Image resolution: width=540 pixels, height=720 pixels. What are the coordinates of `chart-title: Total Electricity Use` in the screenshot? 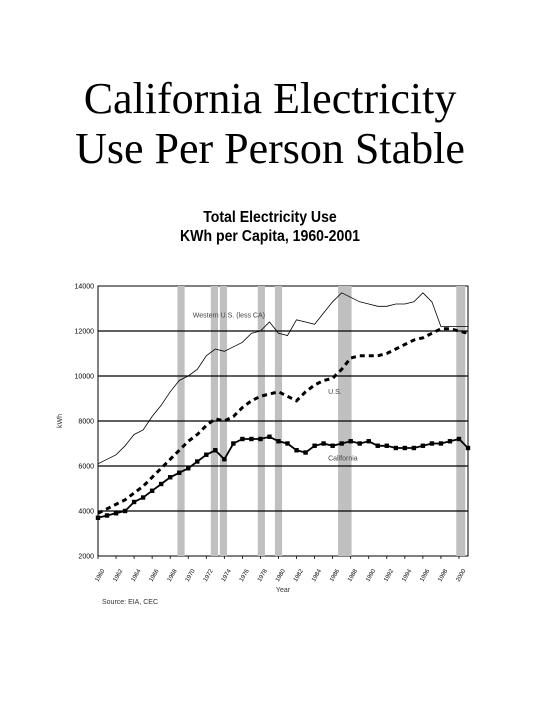 It's located at (270, 217).